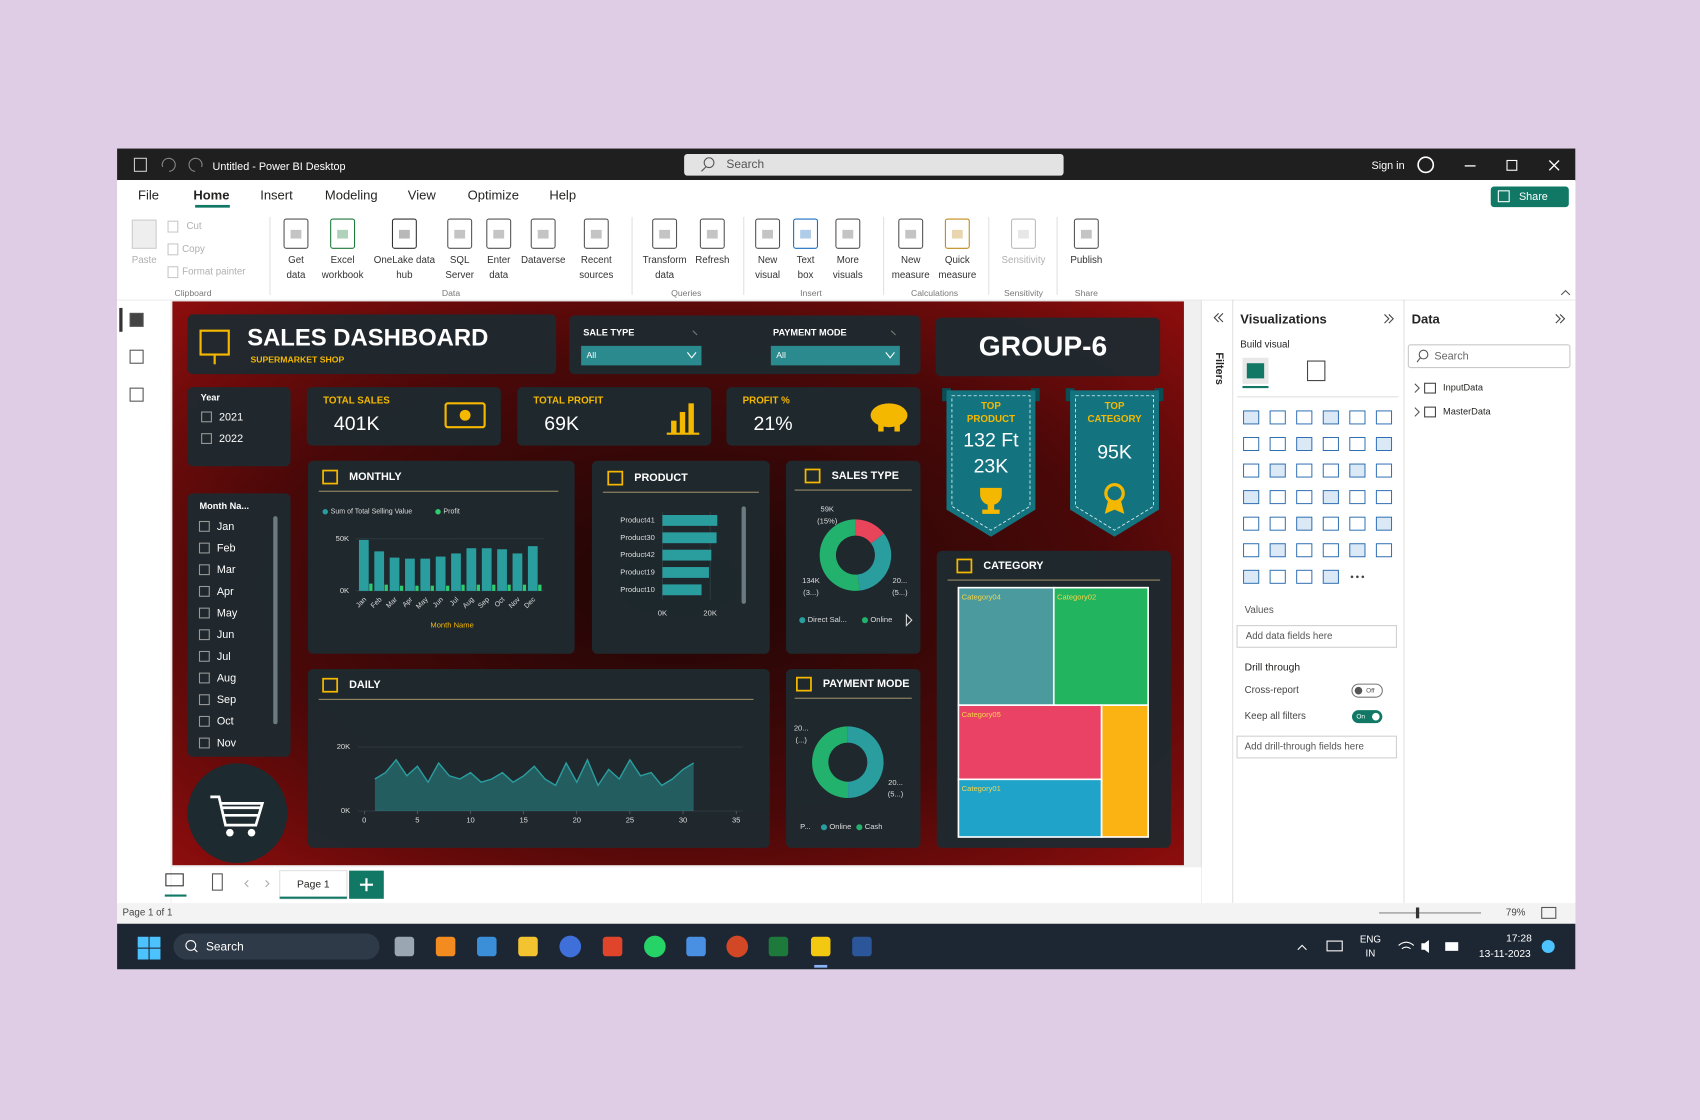  Describe the element at coordinates (712, 260) in the screenshot. I see `ribbon-button: Refresh` at that location.